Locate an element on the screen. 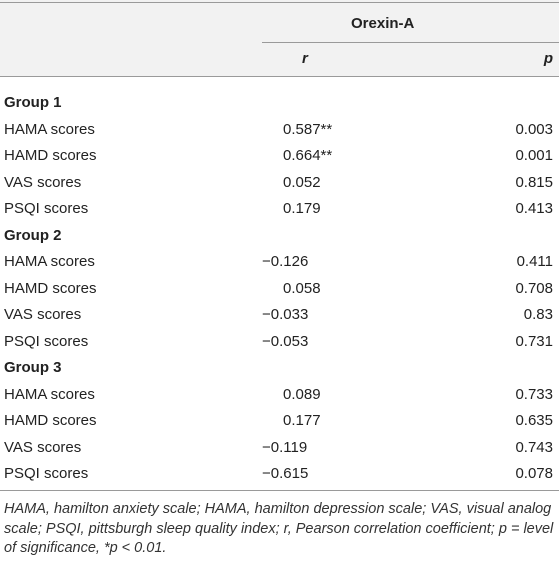 This screenshot has height=565, width=559. cell-p: 0.635 is located at coordinates (534, 420).